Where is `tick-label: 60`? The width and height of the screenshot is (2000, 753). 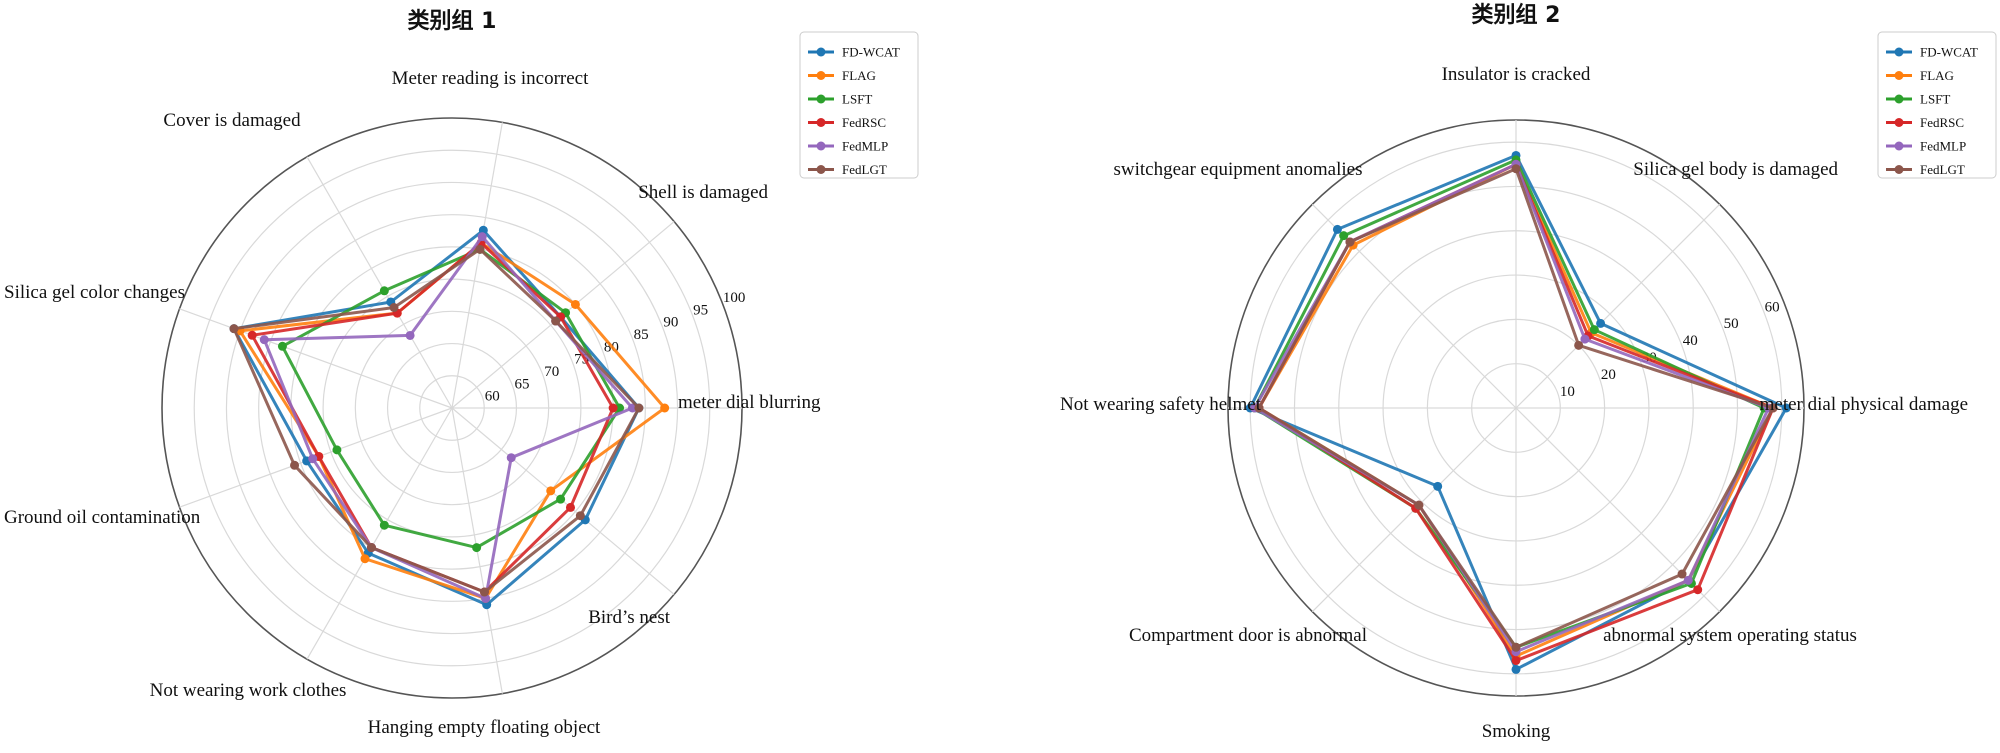 tick-label: 60 is located at coordinates (1772, 307).